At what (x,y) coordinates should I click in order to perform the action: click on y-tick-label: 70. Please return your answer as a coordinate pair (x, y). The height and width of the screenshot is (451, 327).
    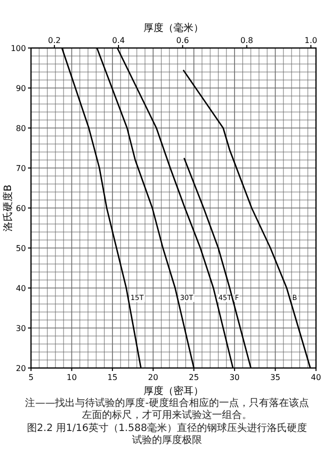
    Looking at the image, I should click on (21, 168).